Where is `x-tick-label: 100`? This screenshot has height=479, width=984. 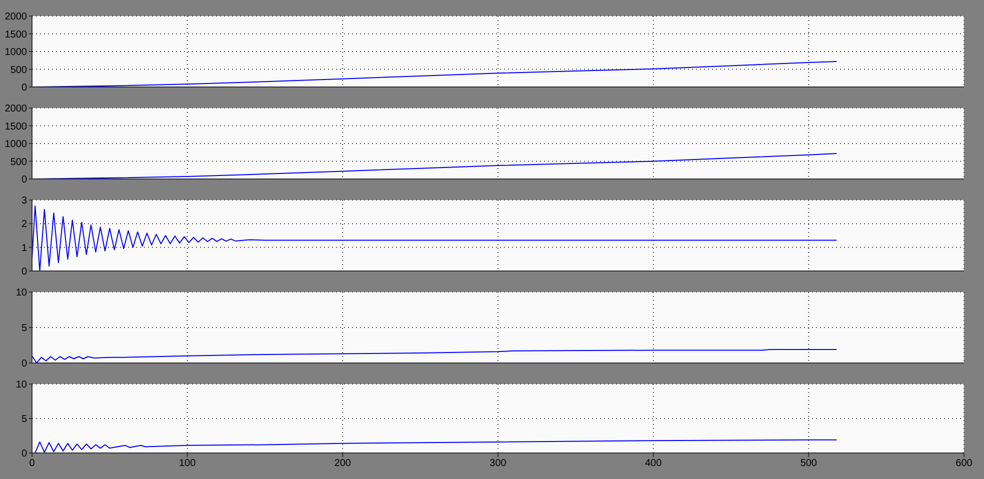
x-tick-label: 100 is located at coordinates (187, 464).